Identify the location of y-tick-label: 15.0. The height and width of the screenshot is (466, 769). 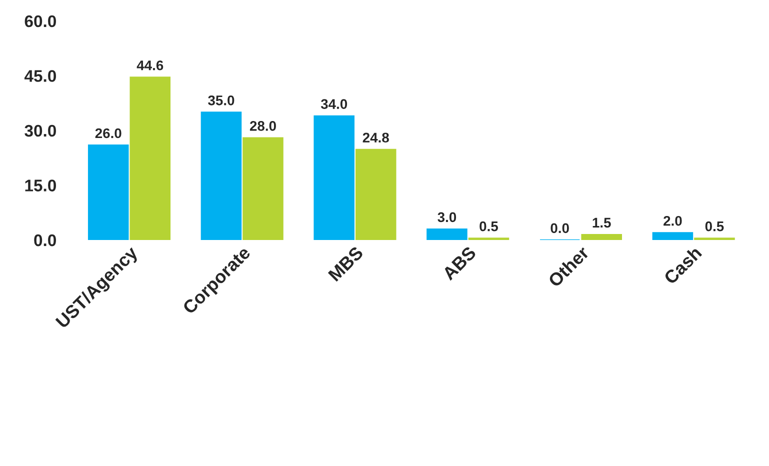
(40, 186).